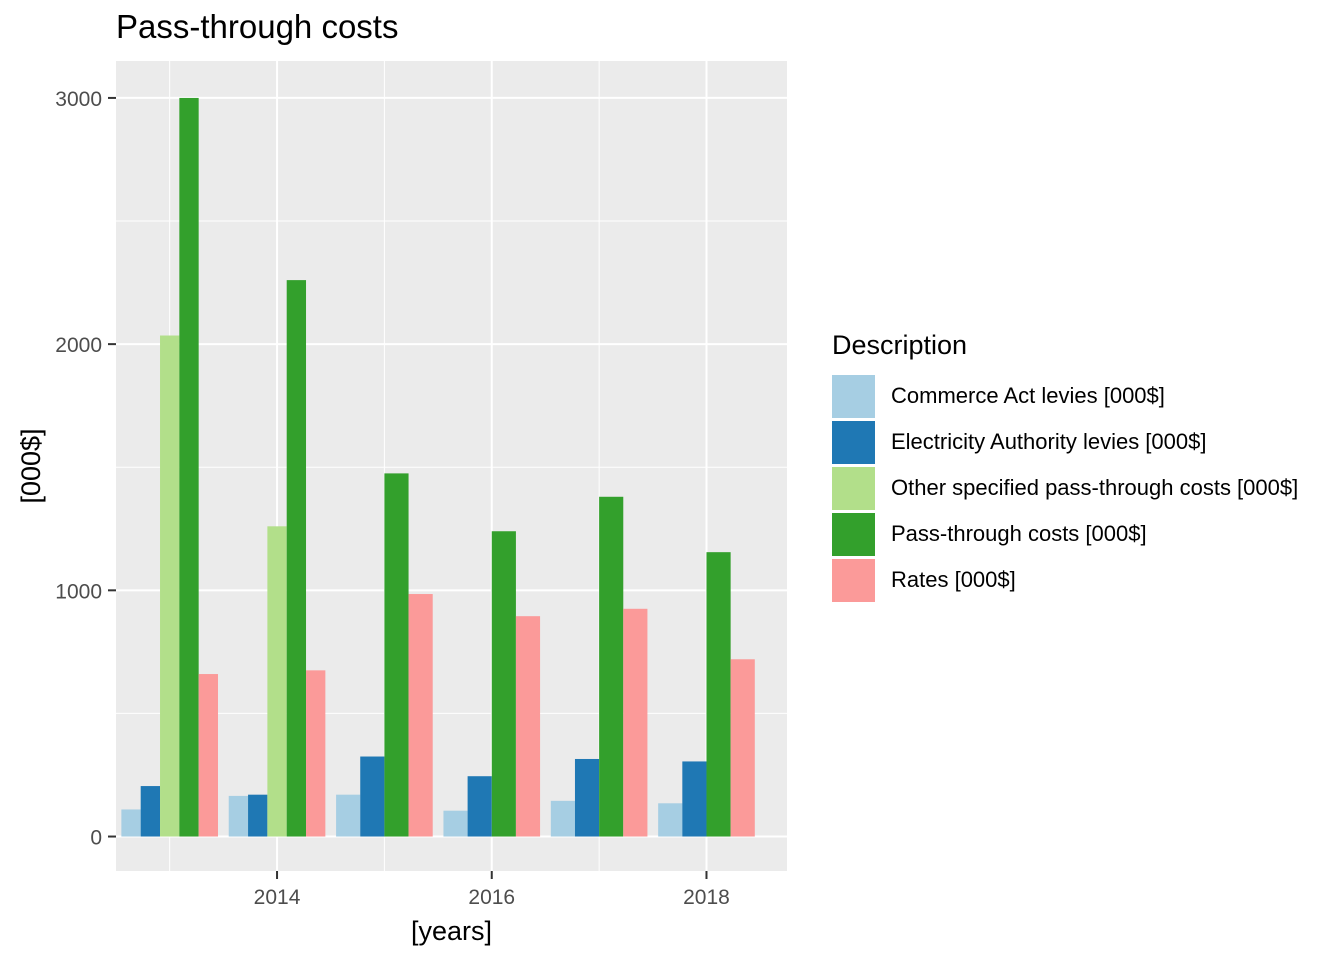 The height and width of the screenshot is (960, 1344). I want to click on legend-label: Pass-through costs [000$], so click(1019, 533).